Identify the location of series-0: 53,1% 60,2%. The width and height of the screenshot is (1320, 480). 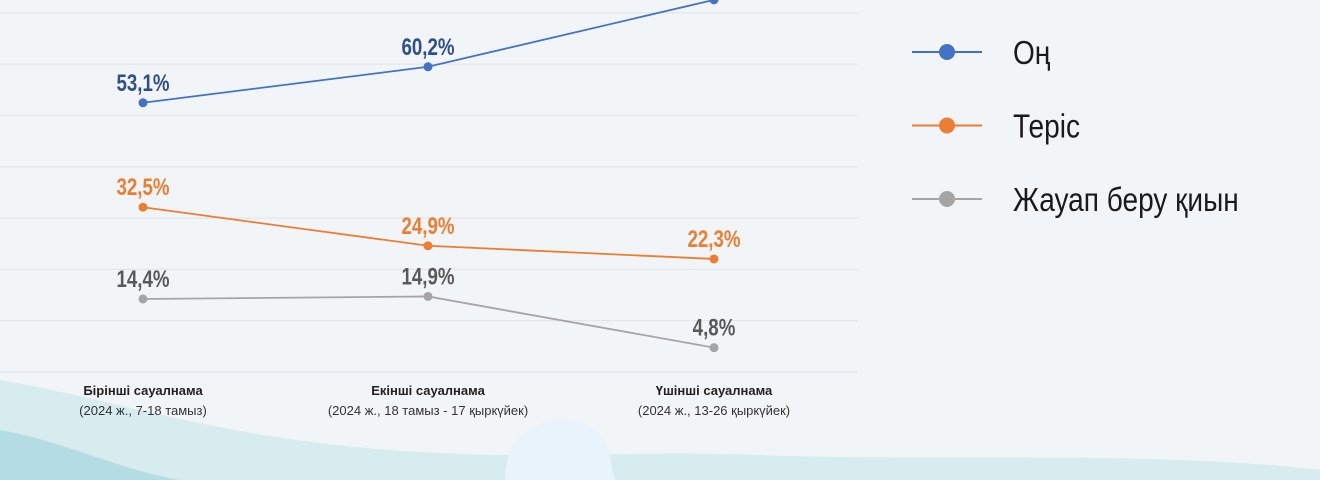
(417, 54).